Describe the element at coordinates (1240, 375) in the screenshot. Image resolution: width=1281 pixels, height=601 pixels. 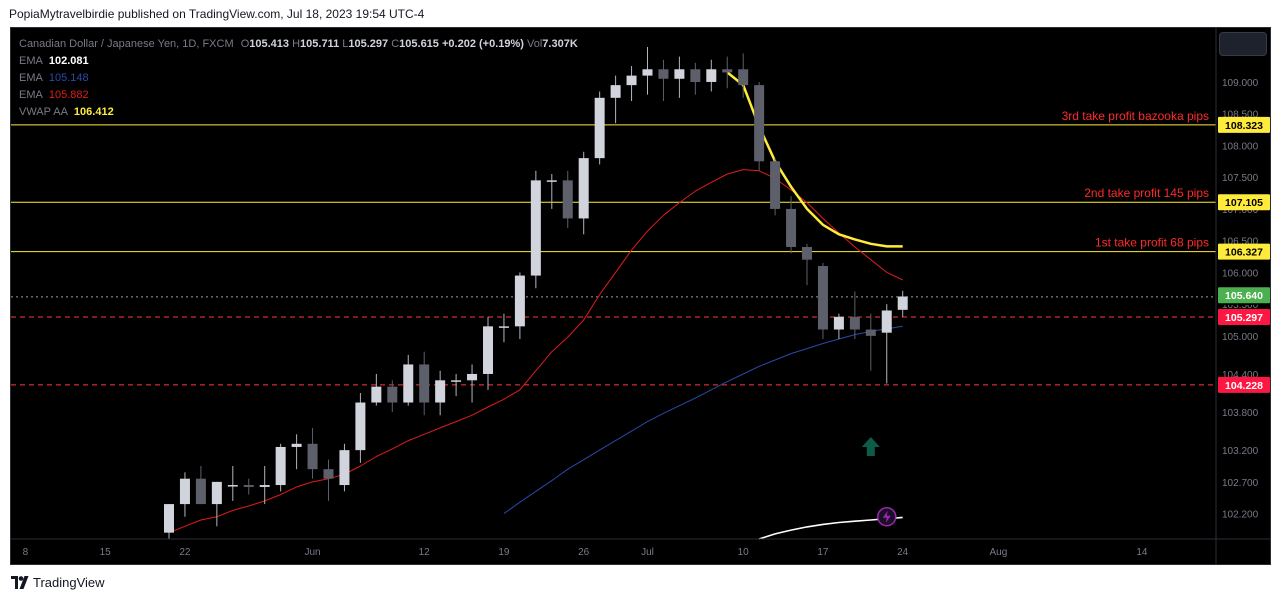
I see `price-tick-label: 104.400` at that location.